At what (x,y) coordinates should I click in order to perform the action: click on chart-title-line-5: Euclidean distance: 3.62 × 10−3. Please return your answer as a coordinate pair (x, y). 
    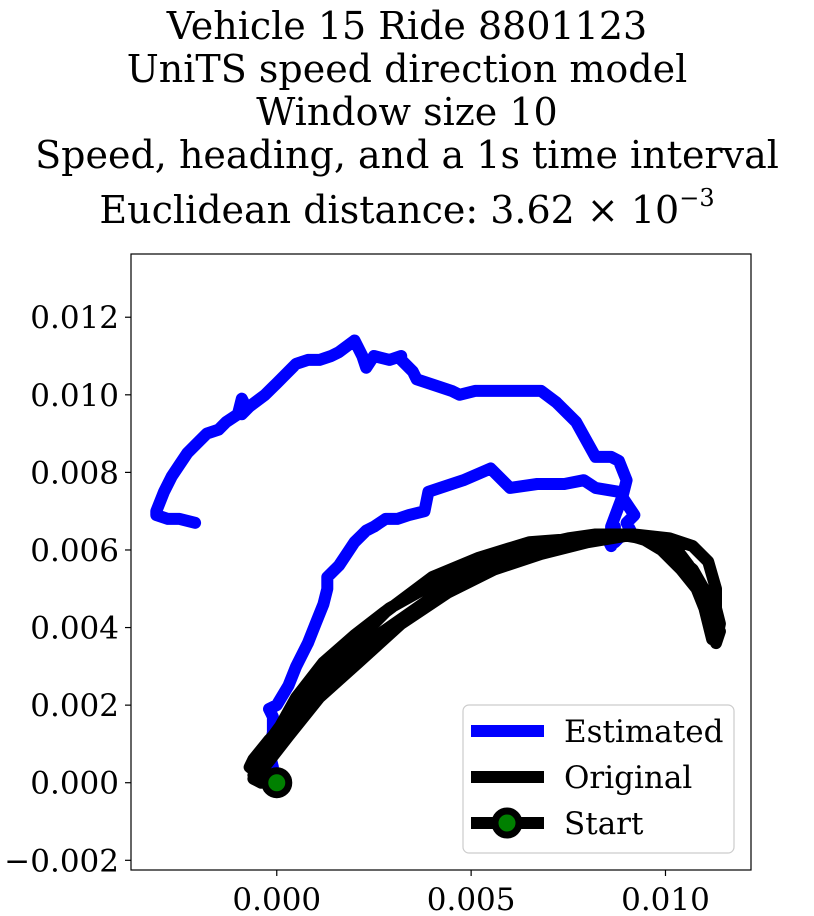
    Looking at the image, I should click on (407, 204).